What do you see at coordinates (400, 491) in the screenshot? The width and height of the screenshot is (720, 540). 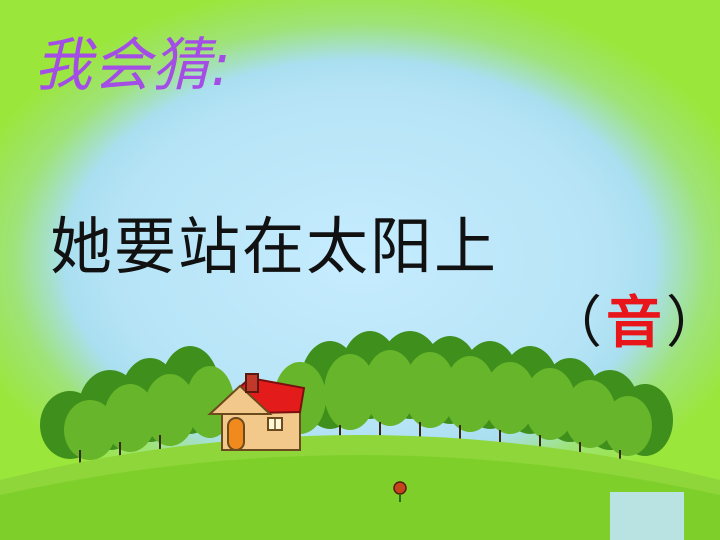 I see `flower-icon` at bounding box center [400, 491].